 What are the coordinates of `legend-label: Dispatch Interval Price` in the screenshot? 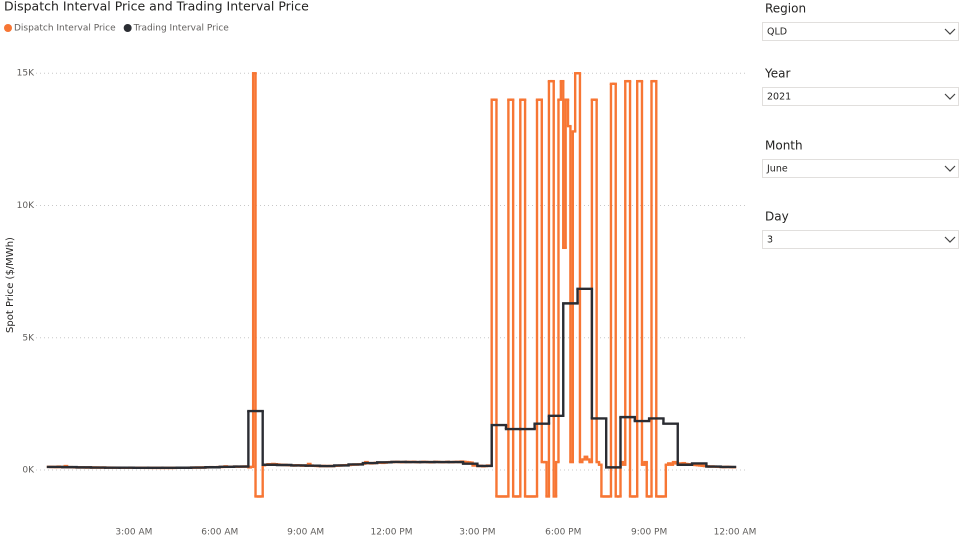 It's located at (65, 29).